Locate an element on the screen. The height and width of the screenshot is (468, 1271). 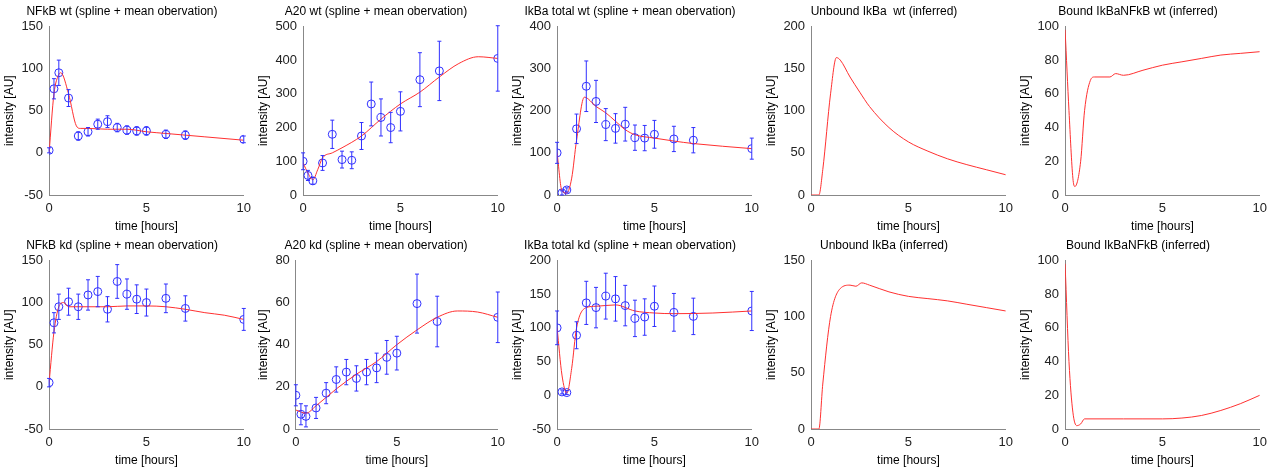
y-tick-label: 200 is located at coordinates (540, 110).